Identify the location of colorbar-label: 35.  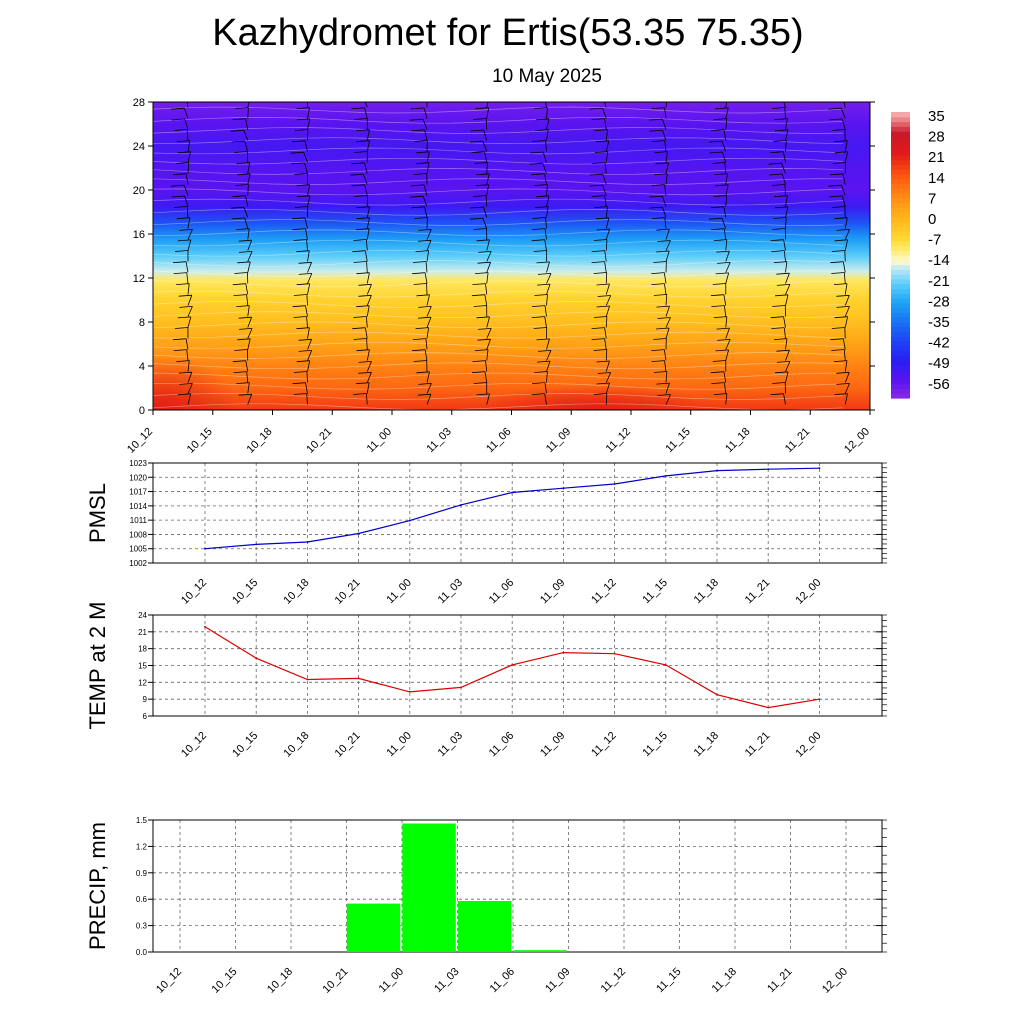
(936, 116).